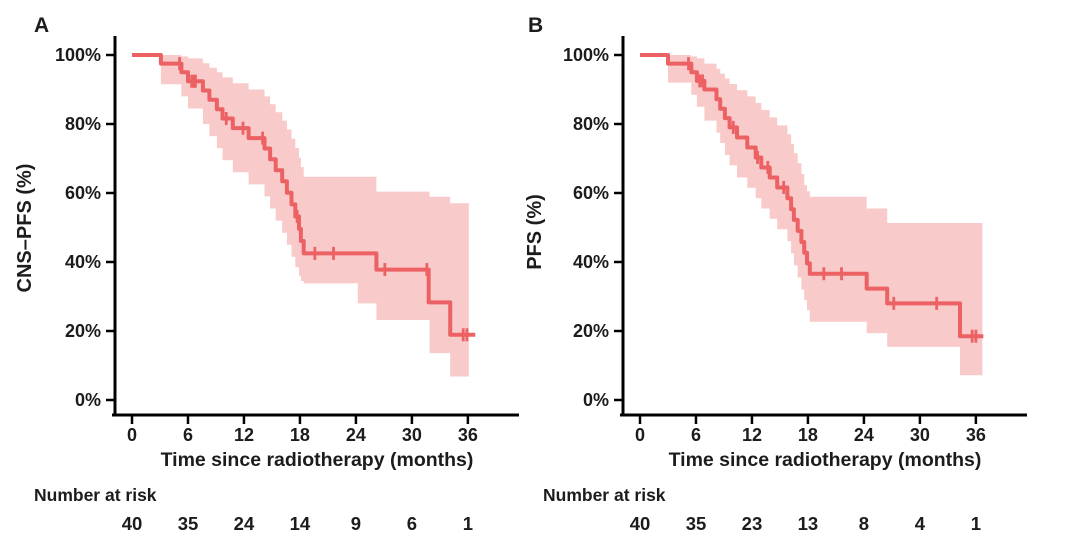  Describe the element at coordinates (808, 523) in the screenshot. I see `panel-b-risk-count: 13` at that location.